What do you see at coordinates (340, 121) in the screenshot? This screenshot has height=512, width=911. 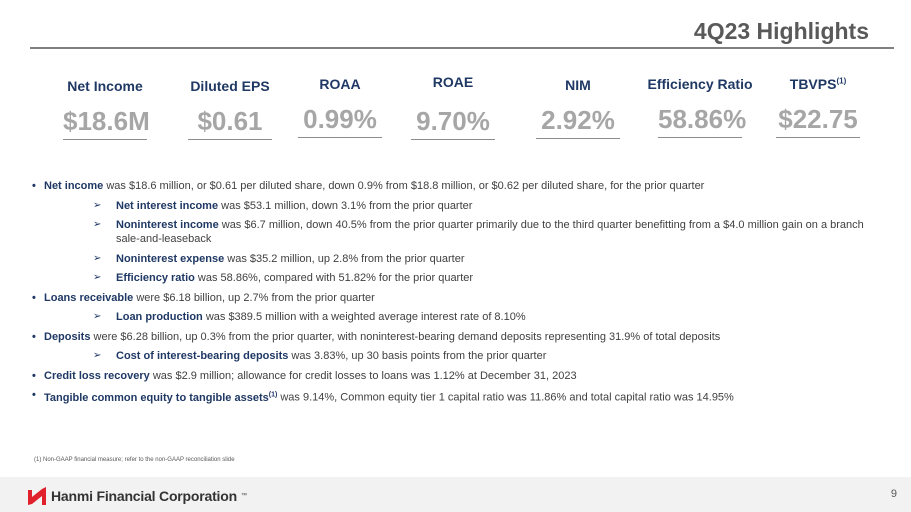 I see `kpi-value: 0.99%` at bounding box center [340, 121].